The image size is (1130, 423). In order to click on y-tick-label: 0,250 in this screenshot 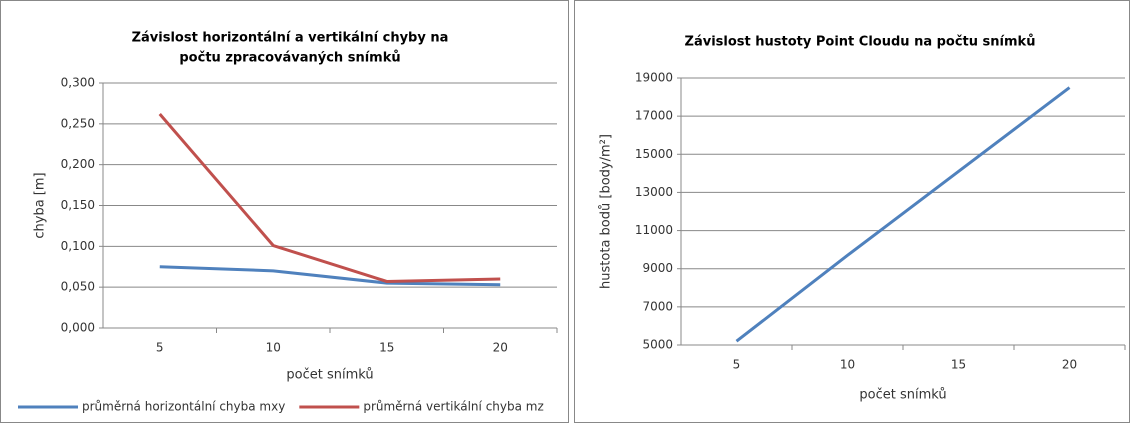, I will do `click(78, 123)`.